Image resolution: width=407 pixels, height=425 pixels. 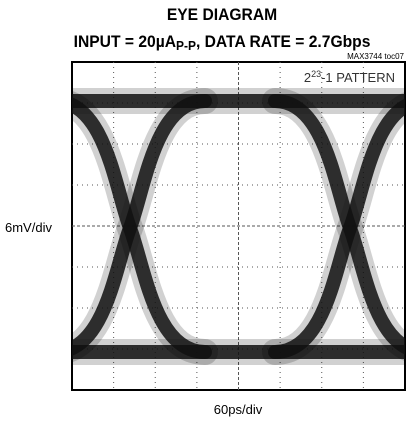 I want to click on y-axis-label: 6mV/div, so click(x=28, y=227).